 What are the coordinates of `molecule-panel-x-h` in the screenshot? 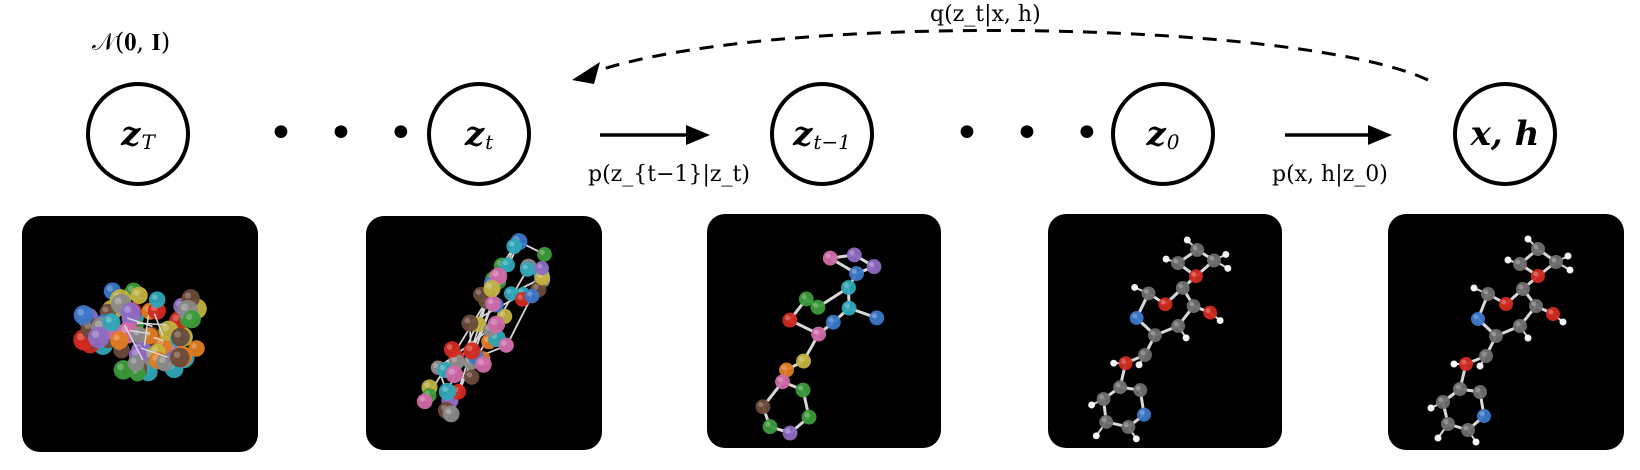 It's located at (1506, 332).